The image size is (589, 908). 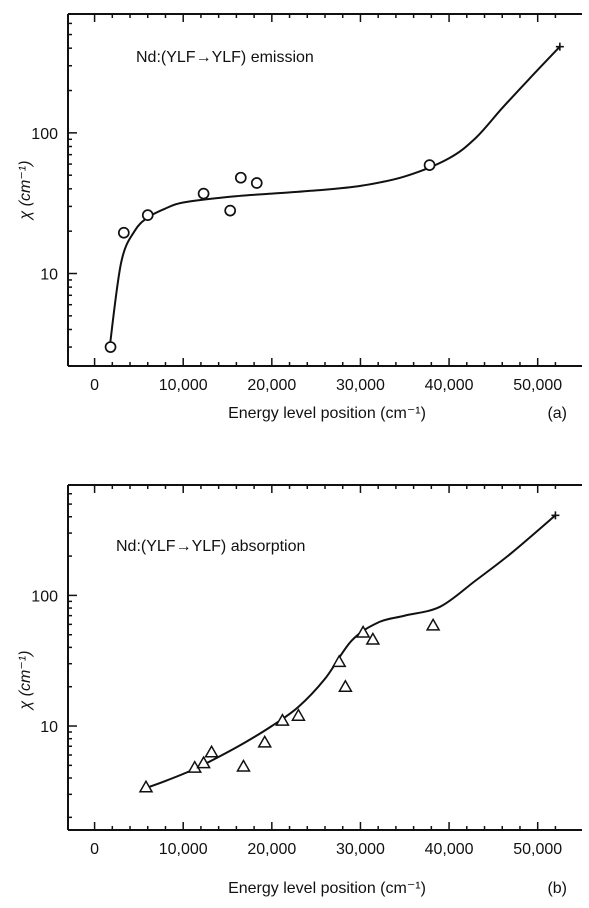 I want to click on panel-label: (b), so click(x=557, y=888).